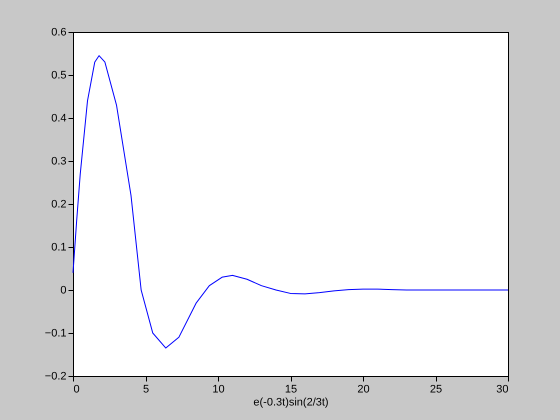 Image resolution: width=560 pixels, height=420 pixels. Describe the element at coordinates (291, 390) in the screenshot. I see `x-tick-label: 15` at that location.